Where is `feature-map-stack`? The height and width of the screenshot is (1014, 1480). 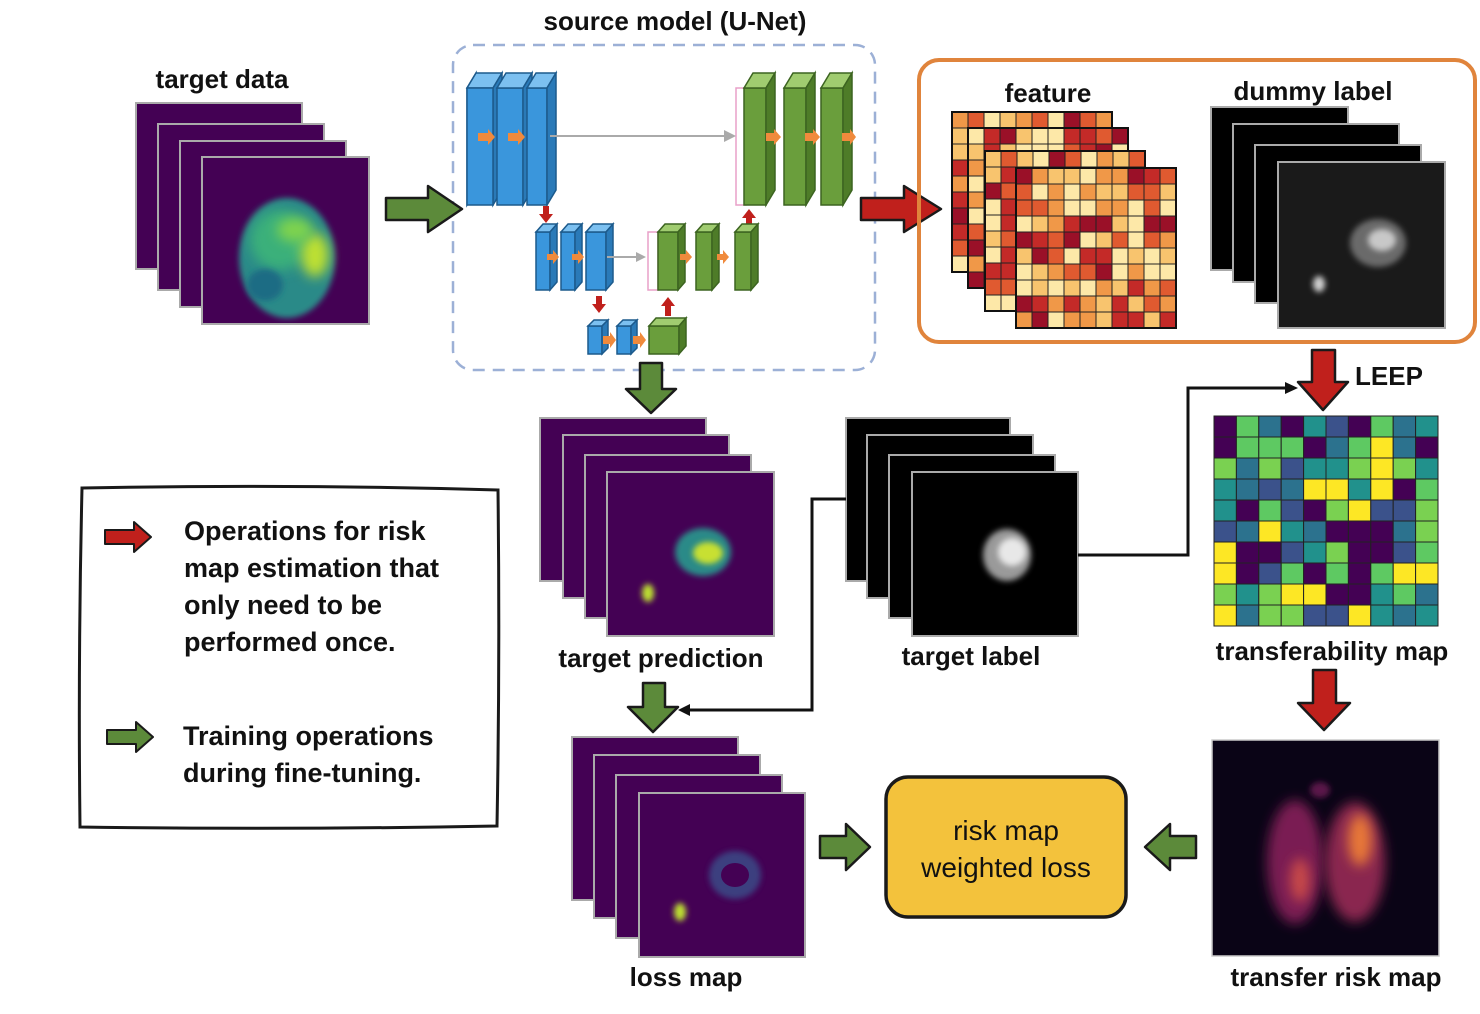
feature-map-stack is located at coordinates (1064, 220).